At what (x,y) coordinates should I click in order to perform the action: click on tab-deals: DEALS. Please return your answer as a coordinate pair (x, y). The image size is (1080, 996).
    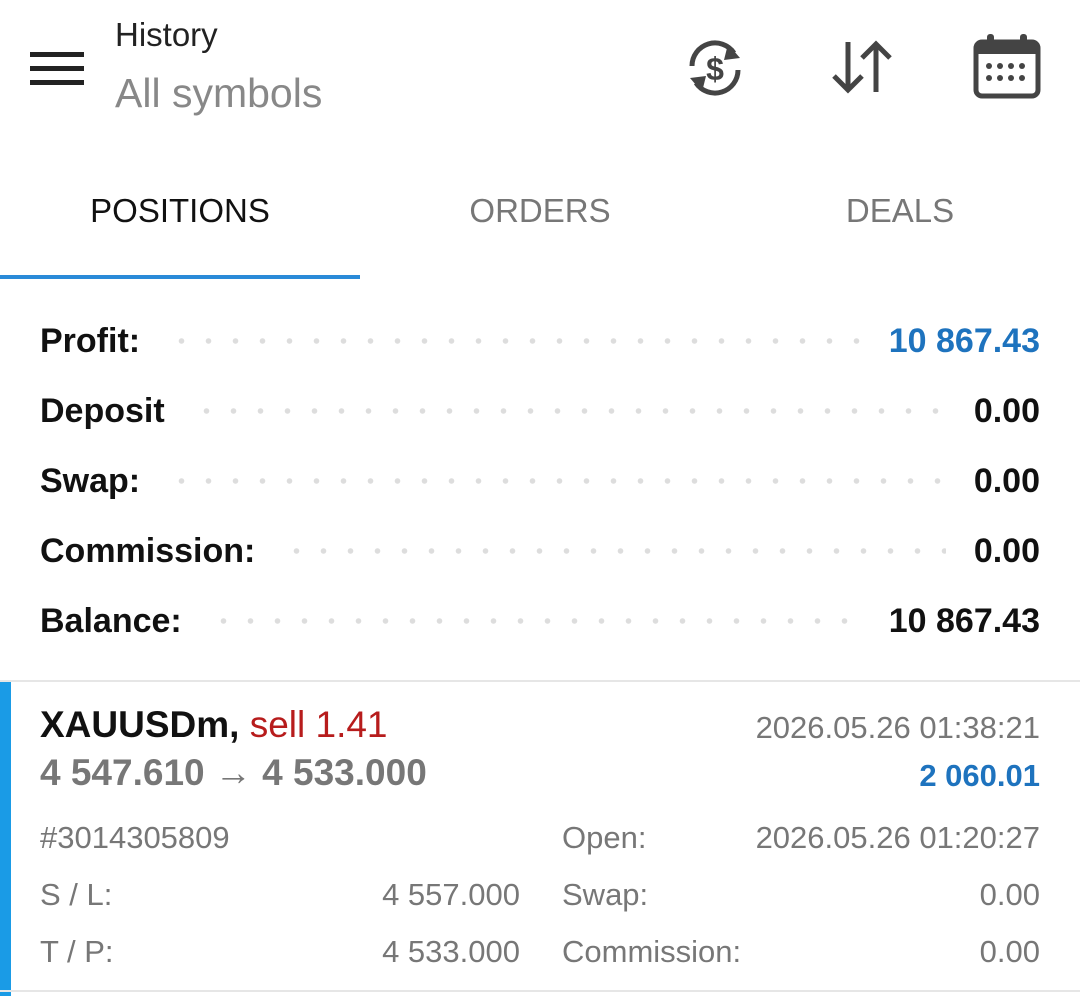
    Looking at the image, I should click on (900, 210).